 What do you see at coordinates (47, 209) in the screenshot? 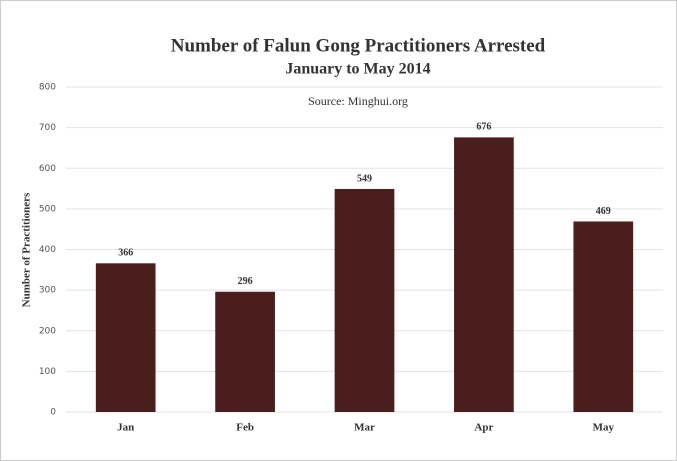
I see `y-tick-label: 500` at bounding box center [47, 209].